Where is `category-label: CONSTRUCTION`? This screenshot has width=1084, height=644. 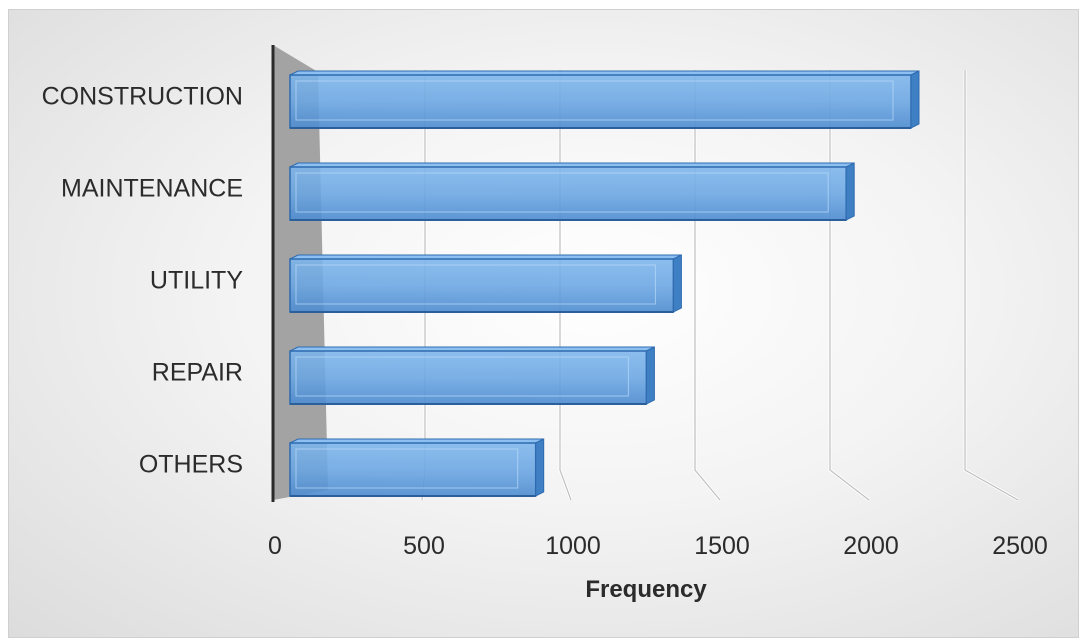
category-label: CONSTRUCTION is located at coordinates (142, 97).